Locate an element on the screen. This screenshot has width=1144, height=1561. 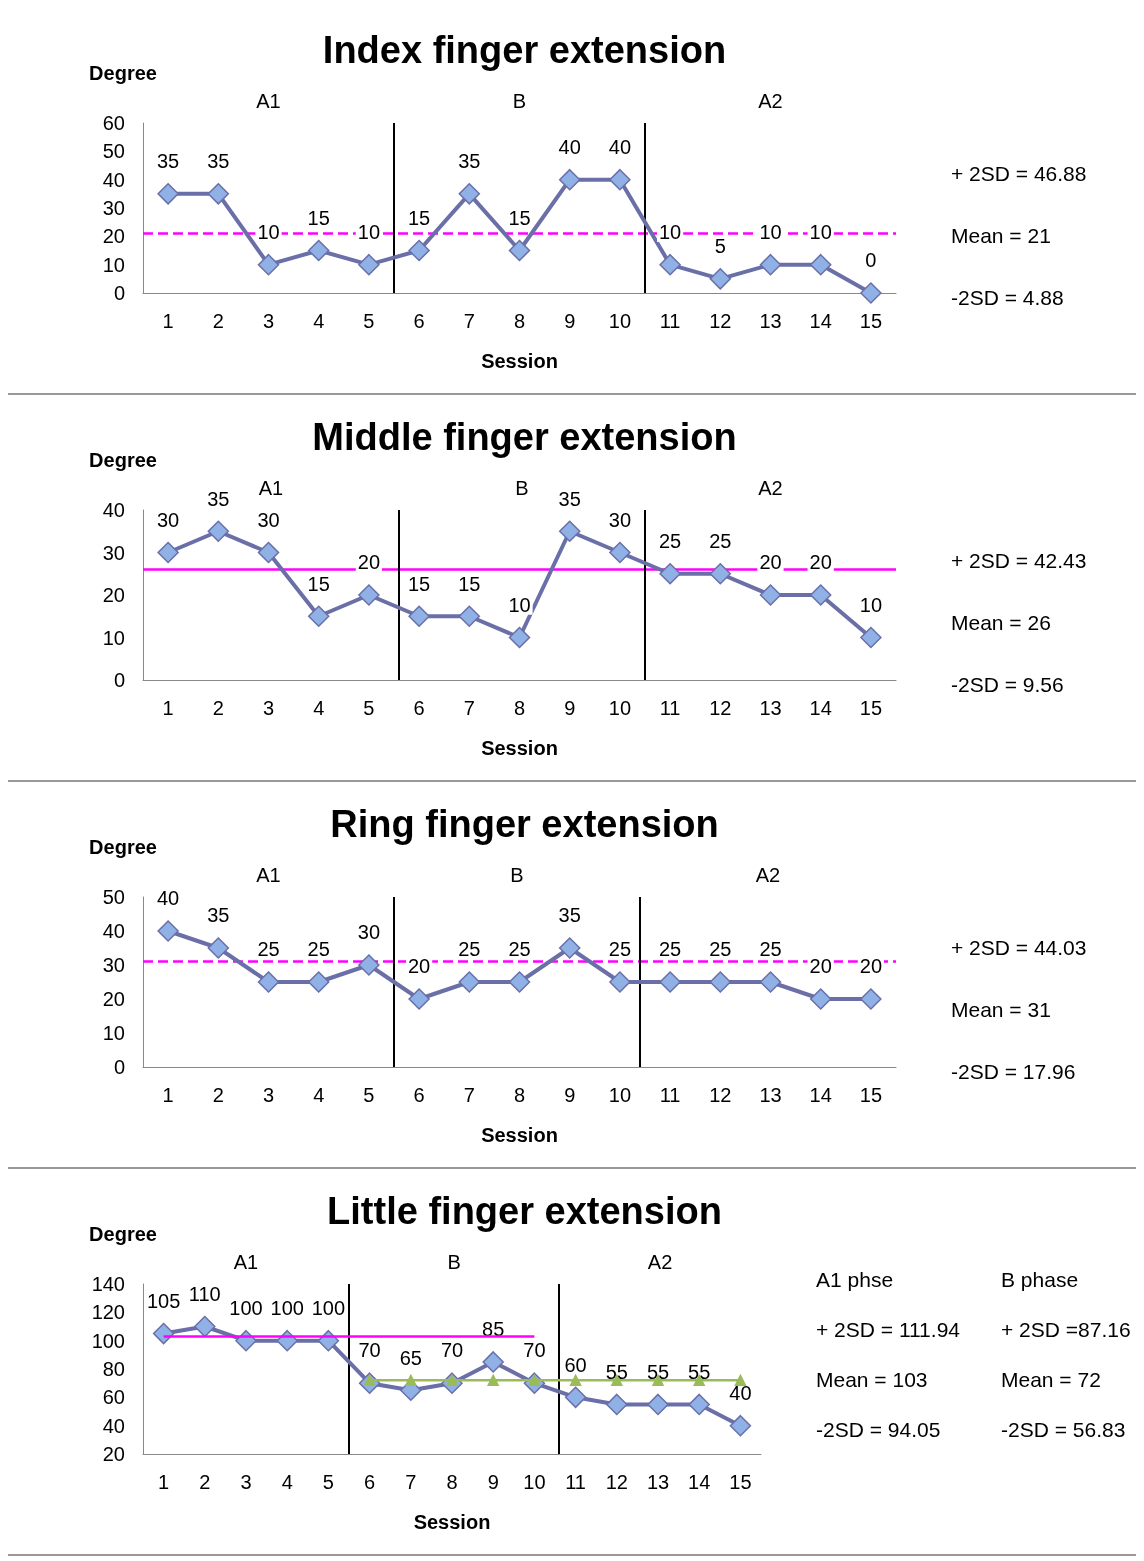
data-label: 0 is located at coordinates (871, 260).